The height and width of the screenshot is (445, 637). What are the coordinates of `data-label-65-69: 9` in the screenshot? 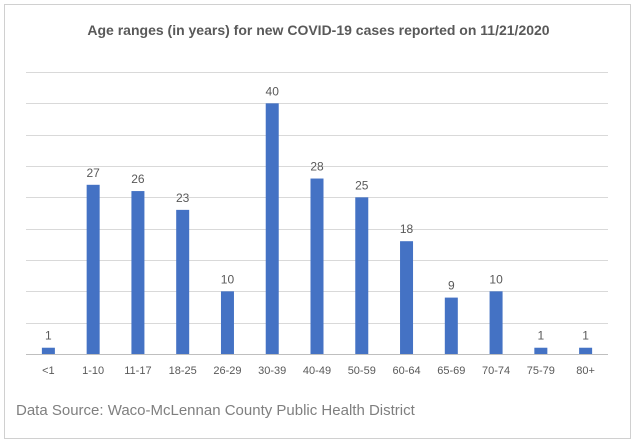 It's located at (451, 286).